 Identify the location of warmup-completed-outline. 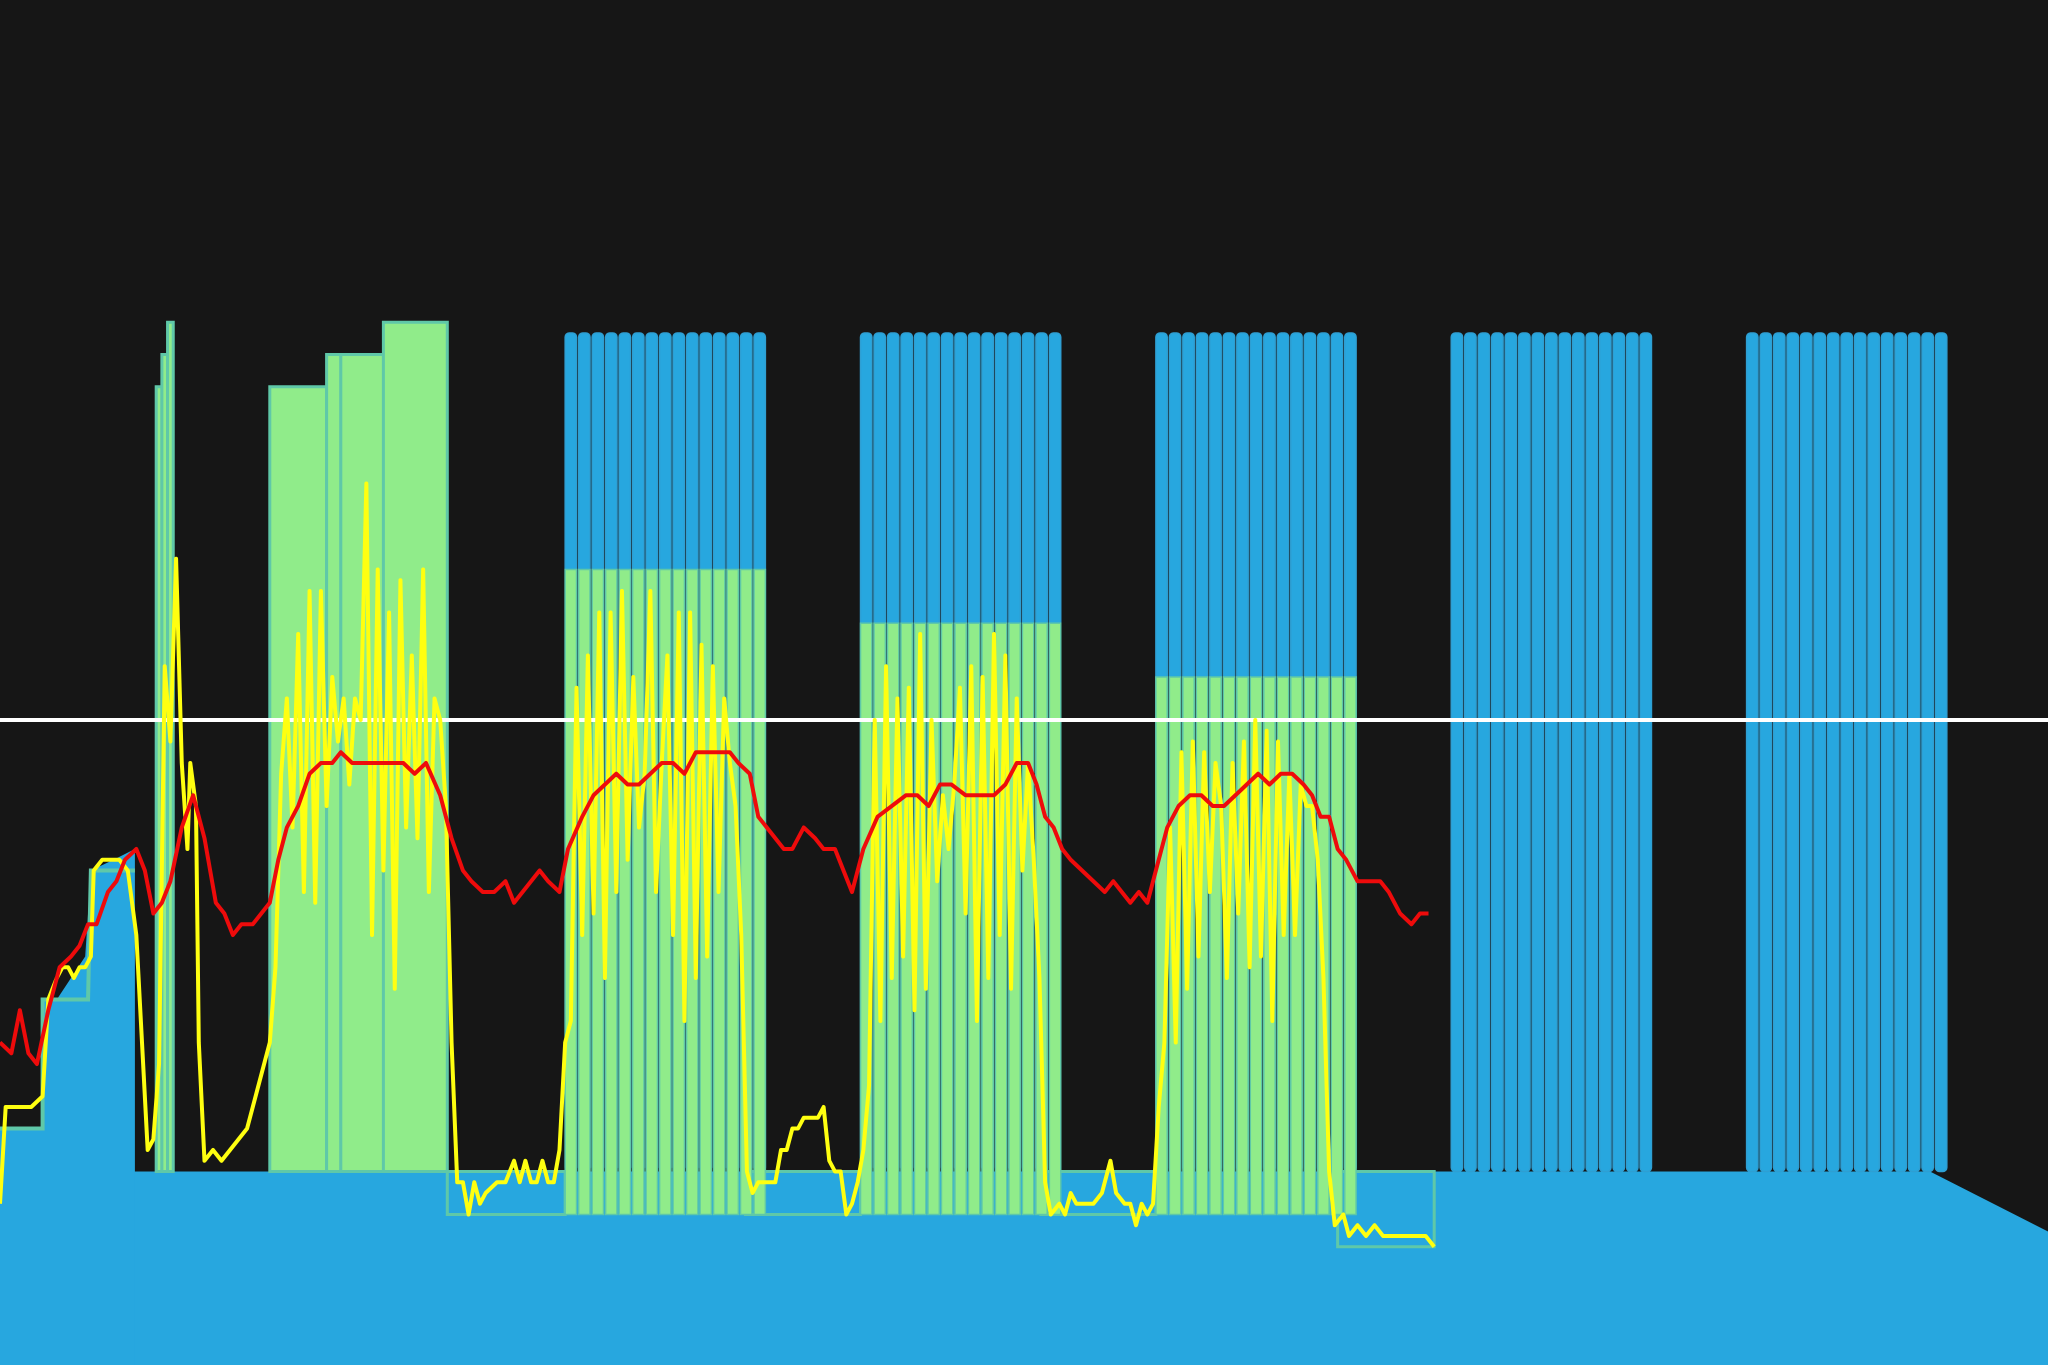
(67, 999).